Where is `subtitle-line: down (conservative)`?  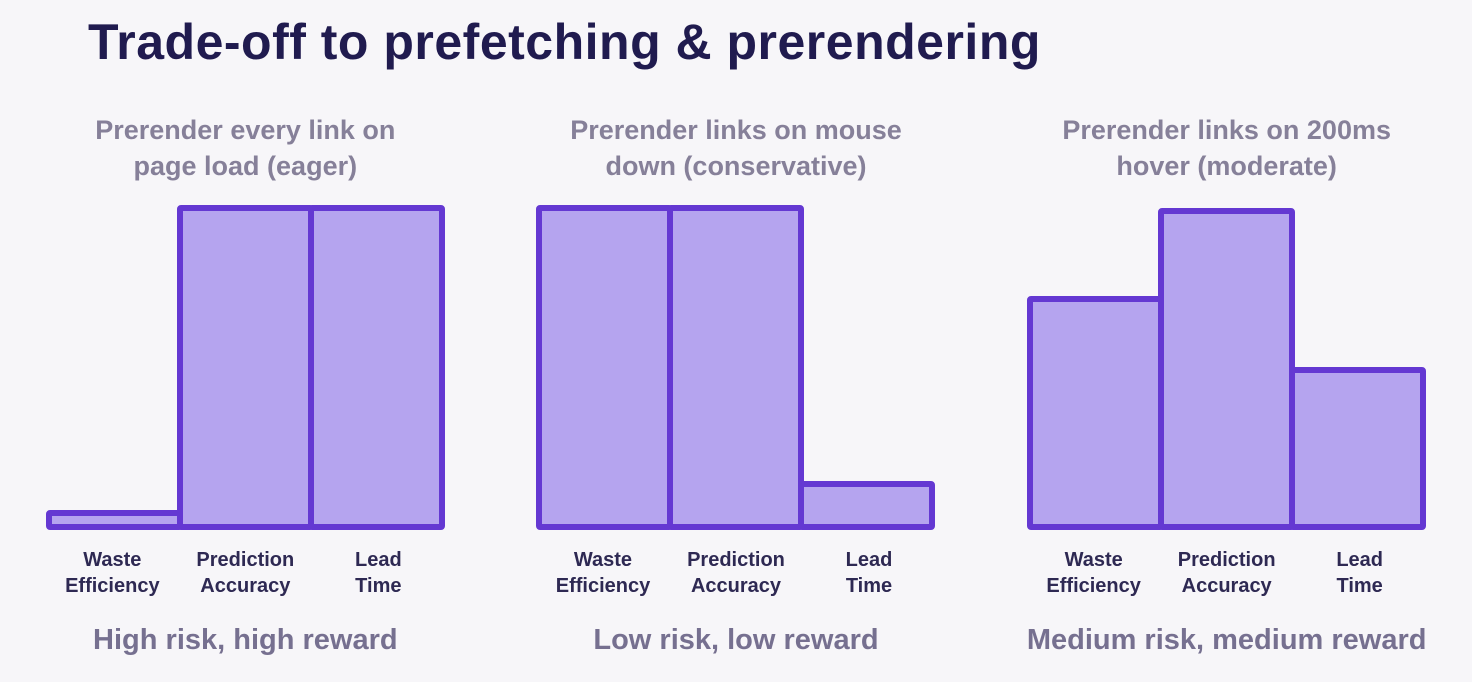 subtitle-line: down (conservative) is located at coordinates (736, 166).